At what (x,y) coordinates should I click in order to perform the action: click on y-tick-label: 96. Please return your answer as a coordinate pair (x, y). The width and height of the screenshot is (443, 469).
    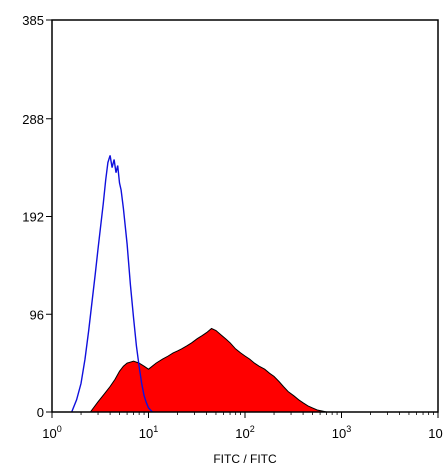
    Looking at the image, I should click on (37, 314).